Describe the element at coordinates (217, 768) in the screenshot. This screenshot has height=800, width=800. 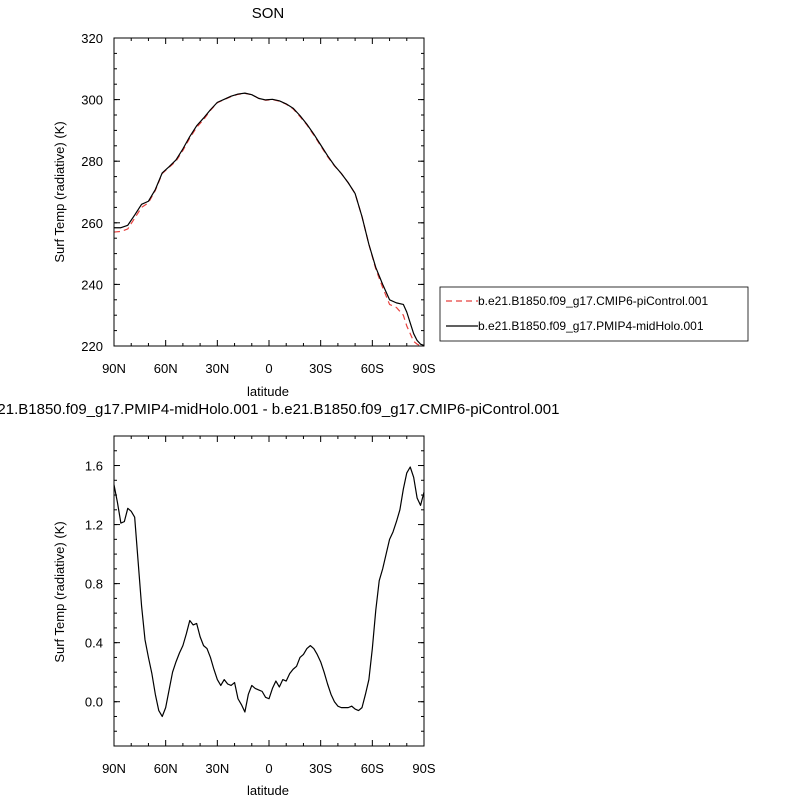
I see `bottom-chart-x-tick-label: 30N` at that location.